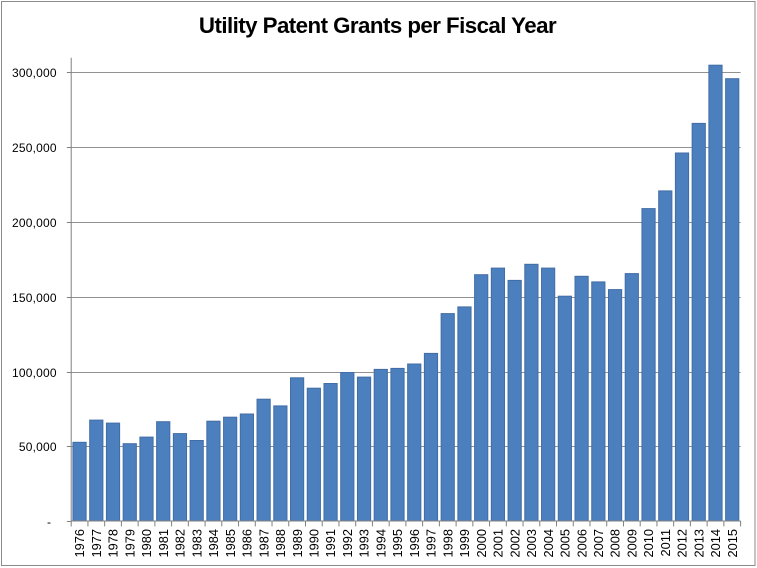 This screenshot has height=568, width=757. I want to click on svg-text: 2007, so click(598, 543).